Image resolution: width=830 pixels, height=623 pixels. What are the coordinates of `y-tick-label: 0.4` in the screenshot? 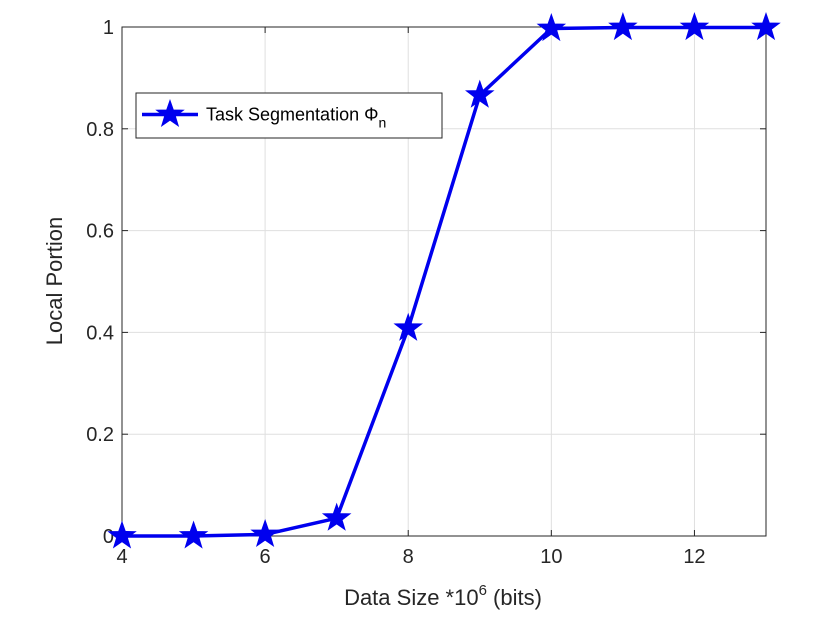 It's located at (100, 333).